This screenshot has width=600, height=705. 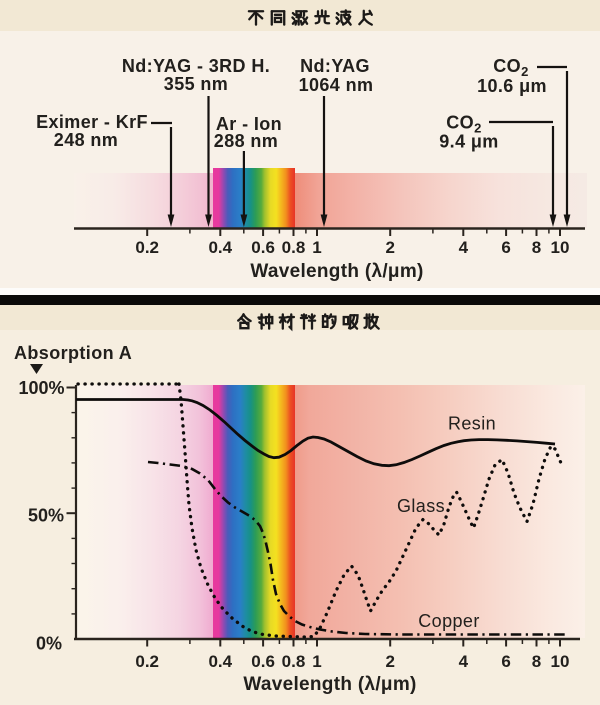 I want to click on svg-text: Nd:YAG - 3RD H., so click(x=196, y=66).